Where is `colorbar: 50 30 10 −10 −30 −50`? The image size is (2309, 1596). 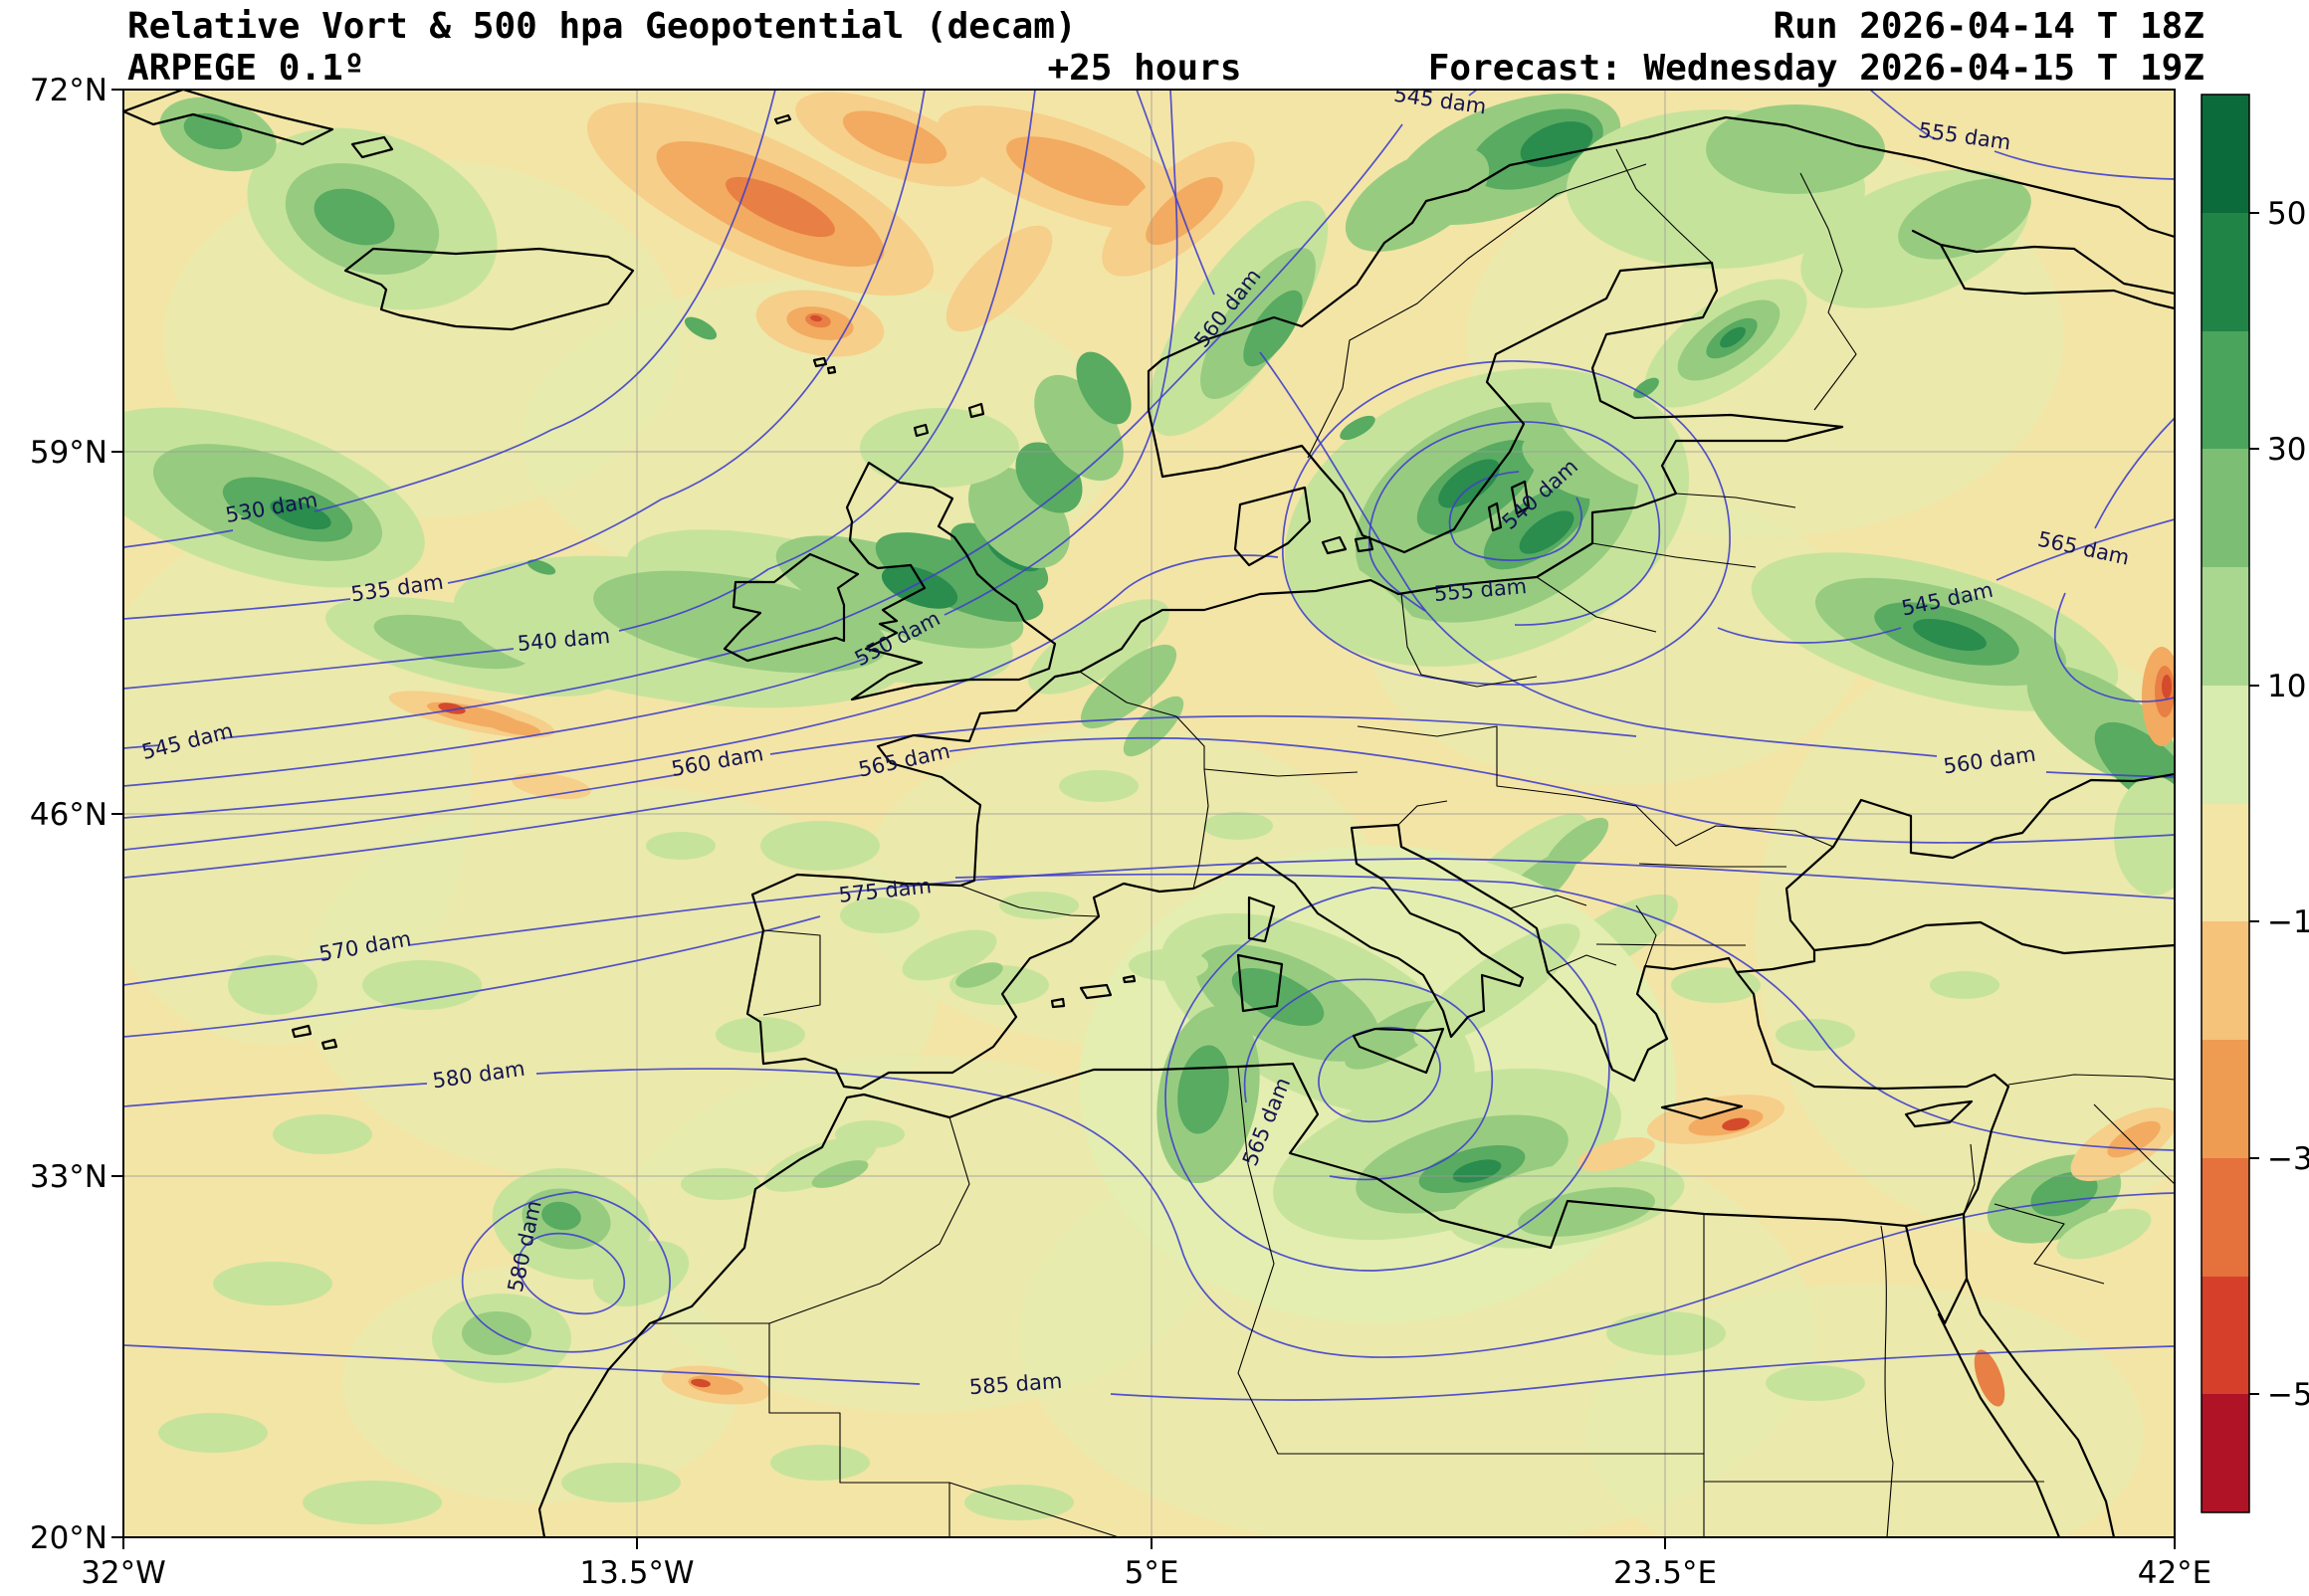 colorbar: 50 30 10 −10 −30 −50 is located at coordinates (2255, 803).